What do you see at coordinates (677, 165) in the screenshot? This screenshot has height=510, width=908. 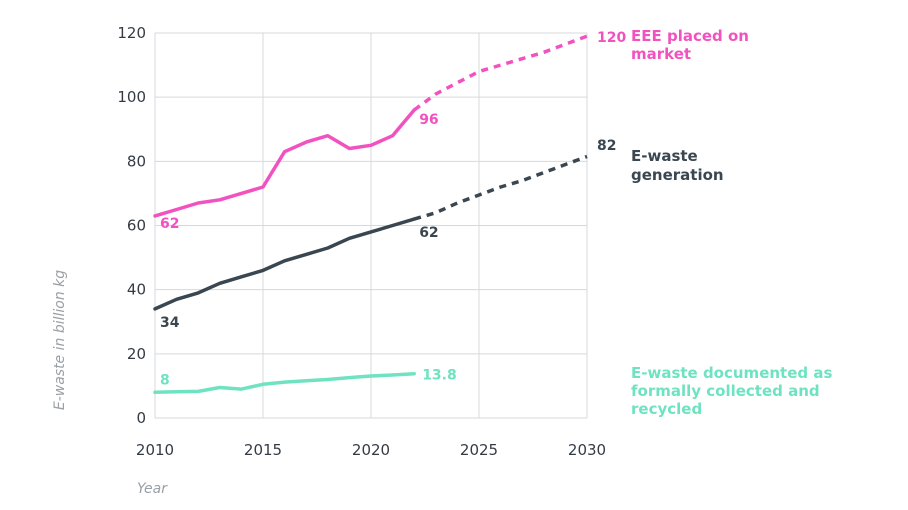 I see `series-name-label: E-waste generation` at bounding box center [677, 165].